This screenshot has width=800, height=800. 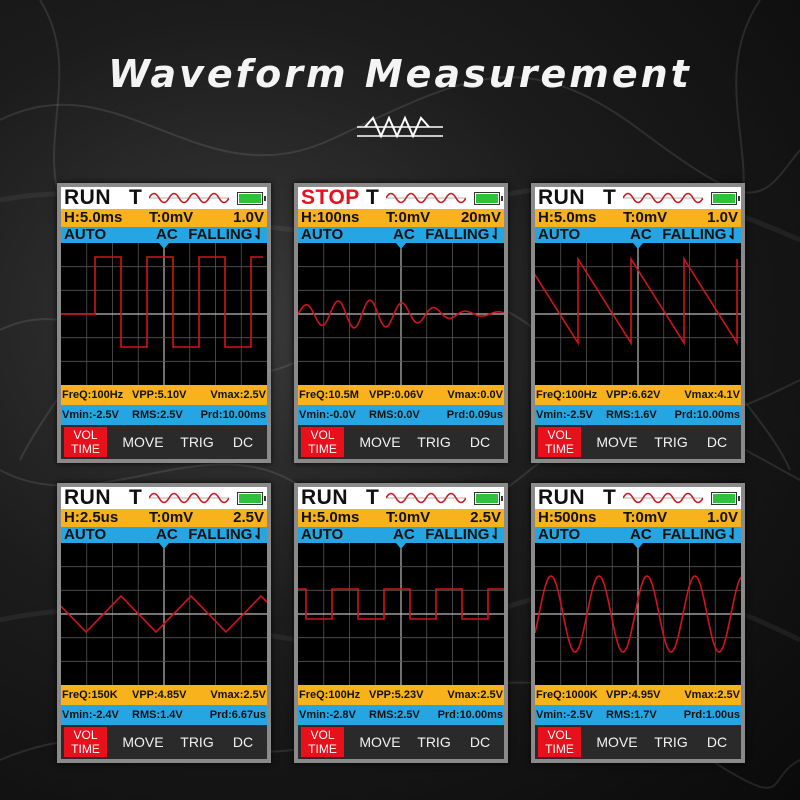 I want to click on vmin-readout: Vmin:-2.8V, so click(x=327, y=715).